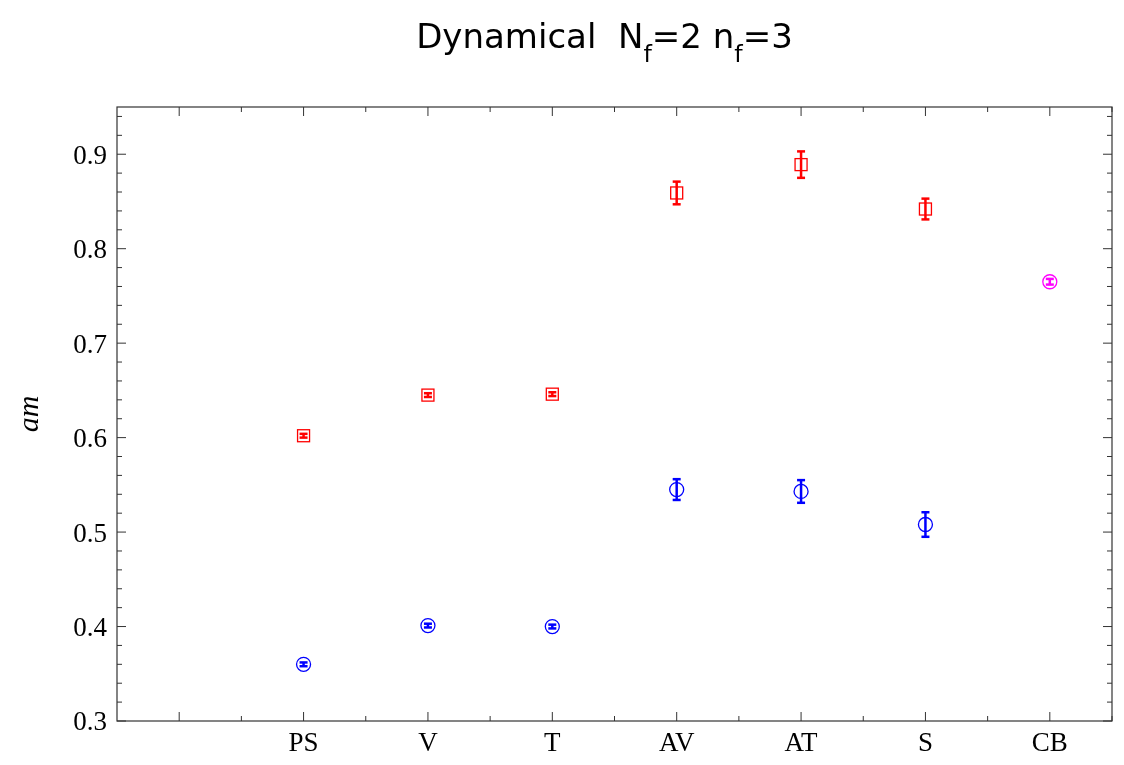  Describe the element at coordinates (27, 414) in the screenshot. I see `y-axis-title: am` at that location.